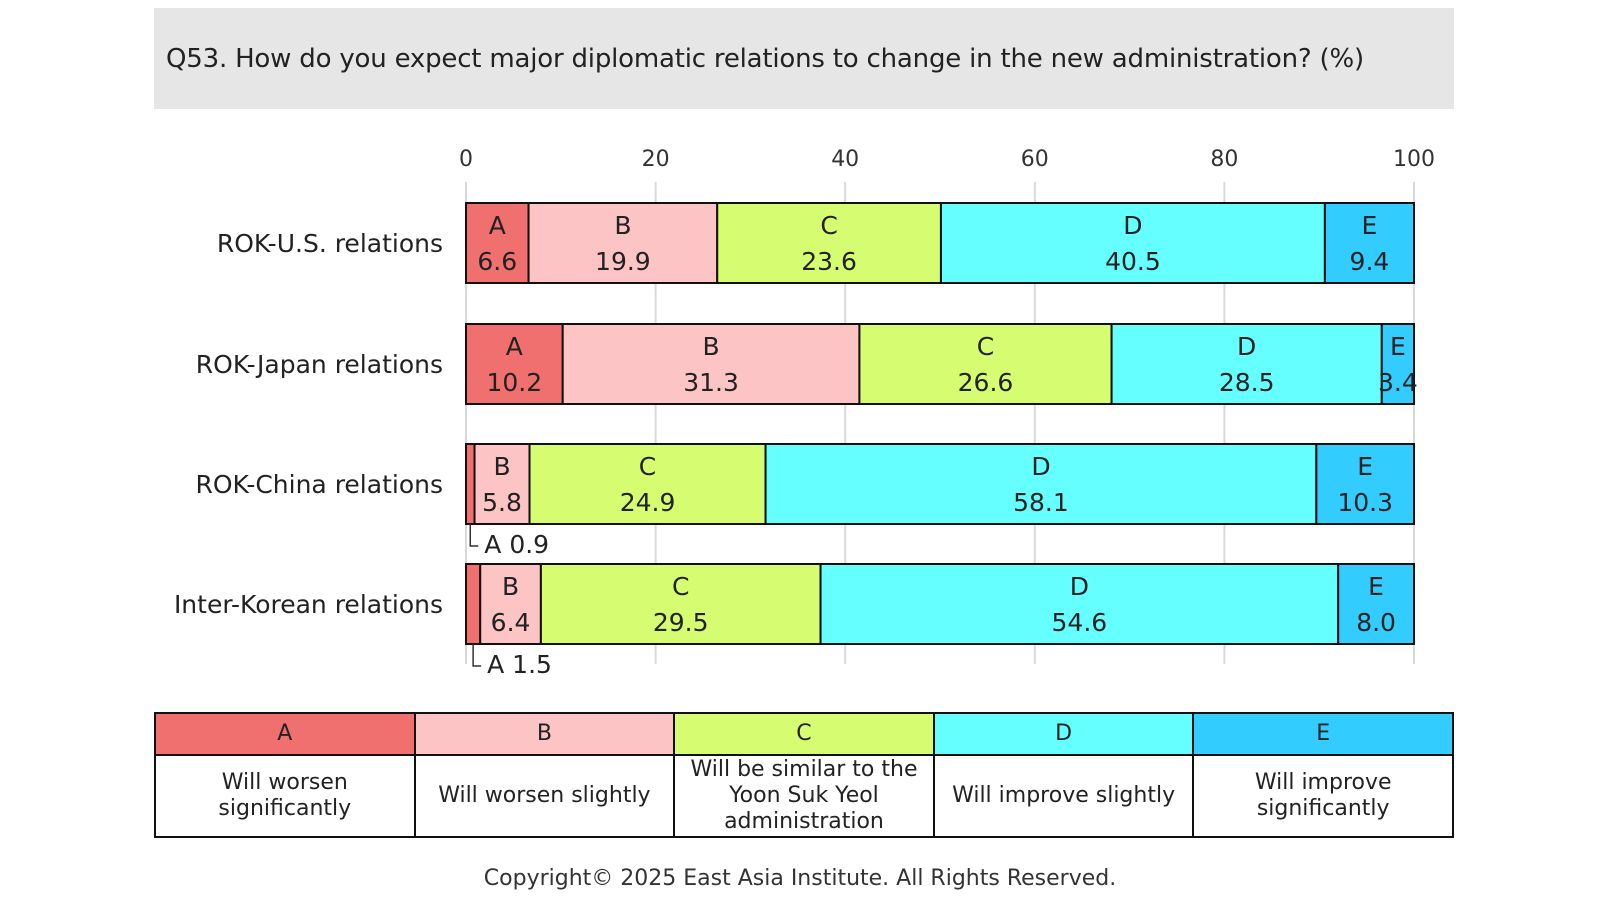 The height and width of the screenshot is (900, 1600). Describe the element at coordinates (544, 796) in the screenshot. I see `legend-desc-b: Will worsen slightly` at that location.